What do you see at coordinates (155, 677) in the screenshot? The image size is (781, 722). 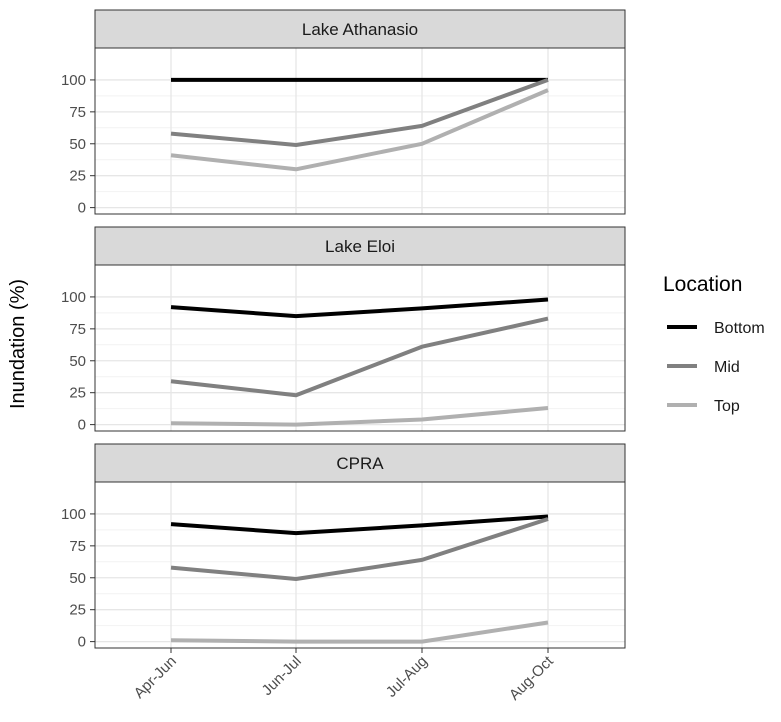 I see `x-tick-label: Apr-Jun` at bounding box center [155, 677].